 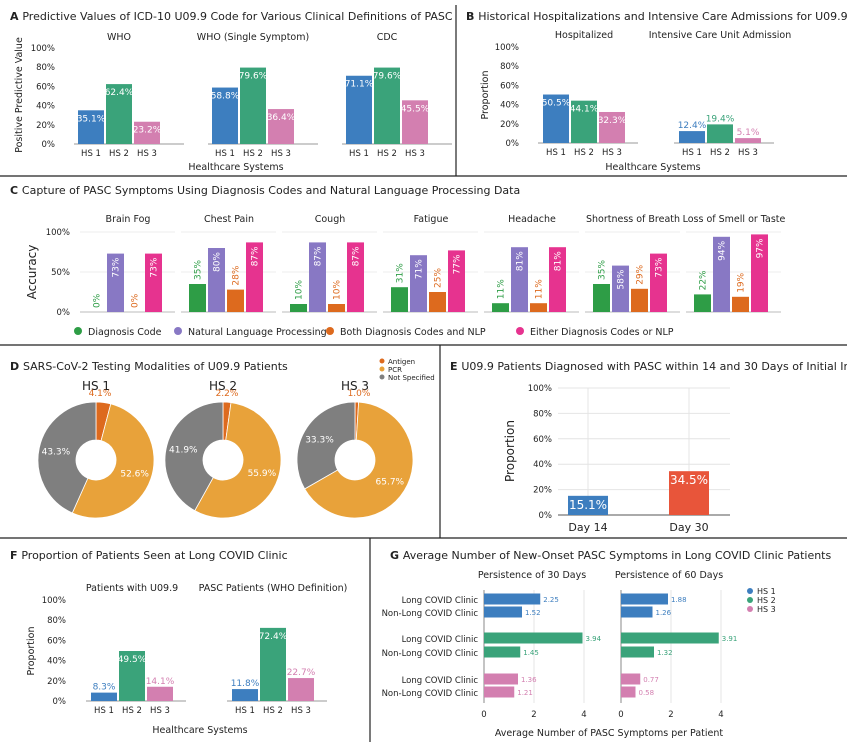 I want to click on panel-f-data-label: 72.4%, so click(x=273, y=637).